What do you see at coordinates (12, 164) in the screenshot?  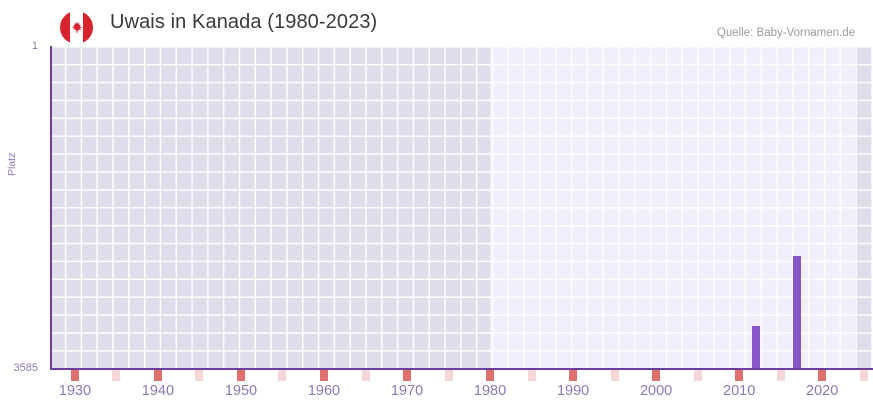 I see `y-axis-title: Platz` at bounding box center [12, 164].